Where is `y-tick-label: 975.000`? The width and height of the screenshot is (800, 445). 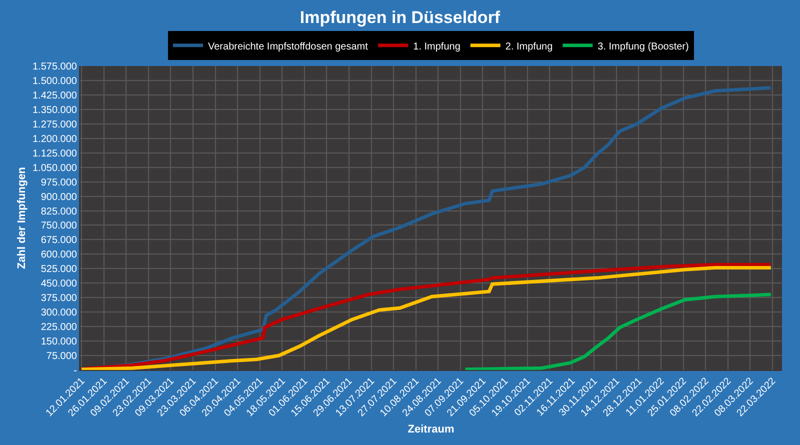
y-tick-label: 975.000 is located at coordinates (59, 182).